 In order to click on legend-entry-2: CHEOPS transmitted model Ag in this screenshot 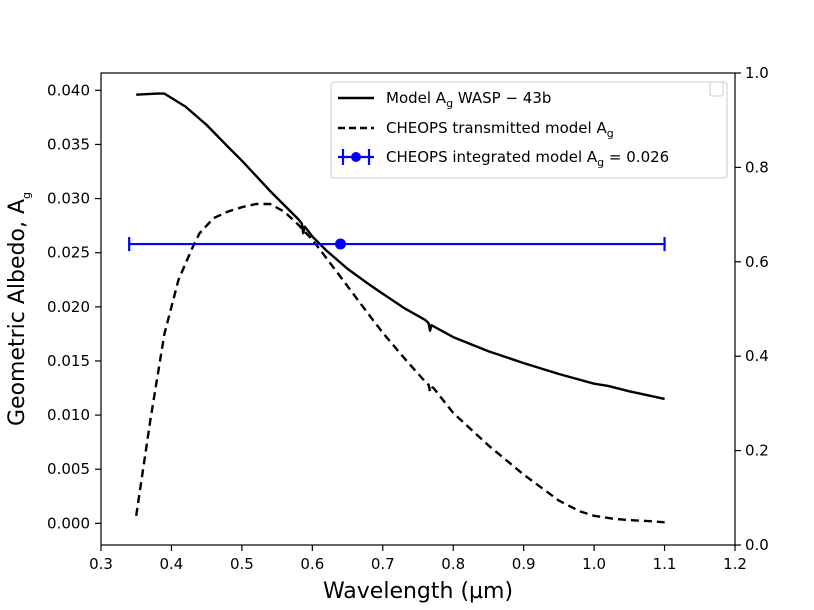, I will do `click(500, 129)`.